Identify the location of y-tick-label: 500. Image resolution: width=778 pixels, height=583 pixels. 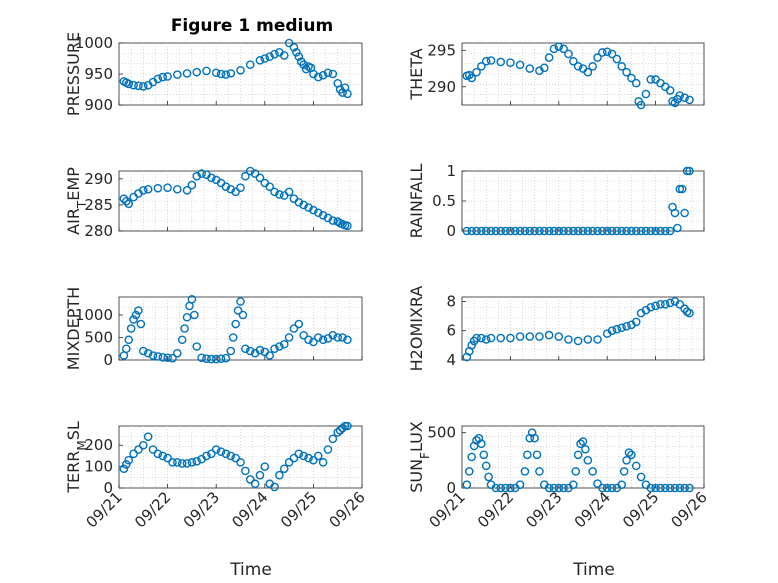
(98, 338).